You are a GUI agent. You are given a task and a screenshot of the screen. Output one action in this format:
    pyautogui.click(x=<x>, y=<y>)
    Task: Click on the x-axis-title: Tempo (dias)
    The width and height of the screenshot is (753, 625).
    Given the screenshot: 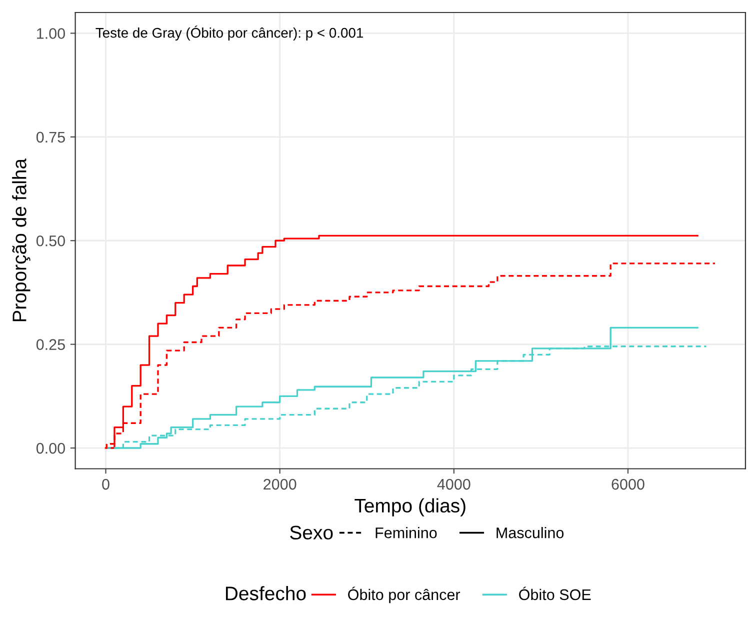 What is the action you would take?
    pyautogui.click(x=410, y=507)
    